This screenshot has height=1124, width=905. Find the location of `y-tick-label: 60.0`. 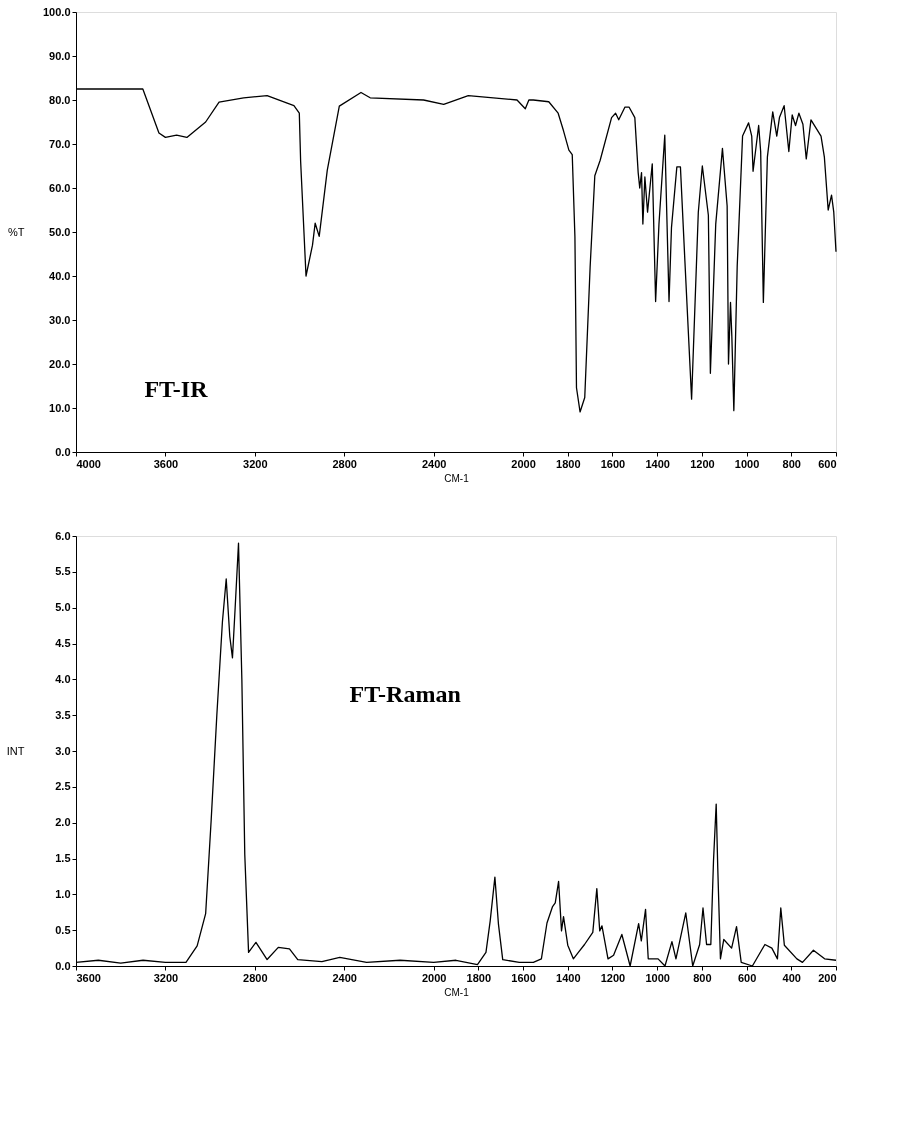

y-tick-label: 60.0 is located at coordinates (60, 187).